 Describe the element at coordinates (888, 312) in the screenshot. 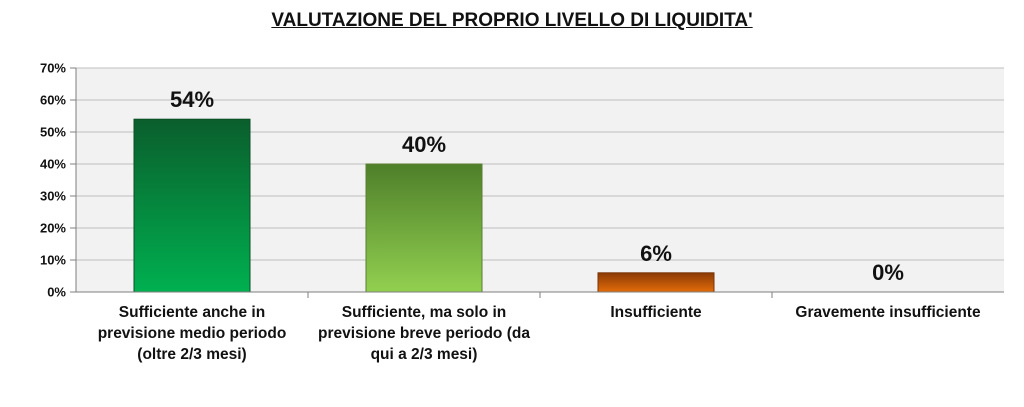

I see `category-label: Gravemente insufficiente` at that location.